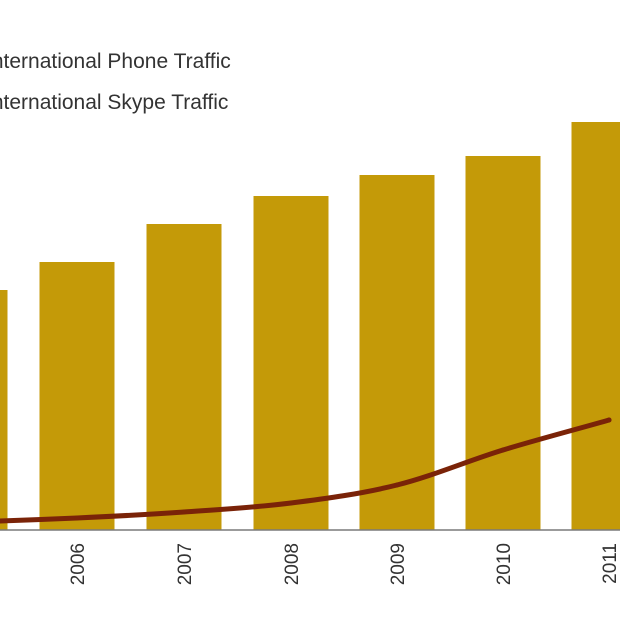 This screenshot has height=620, width=620. I want to click on x-tick-label-2009: 2009, so click(398, 564).